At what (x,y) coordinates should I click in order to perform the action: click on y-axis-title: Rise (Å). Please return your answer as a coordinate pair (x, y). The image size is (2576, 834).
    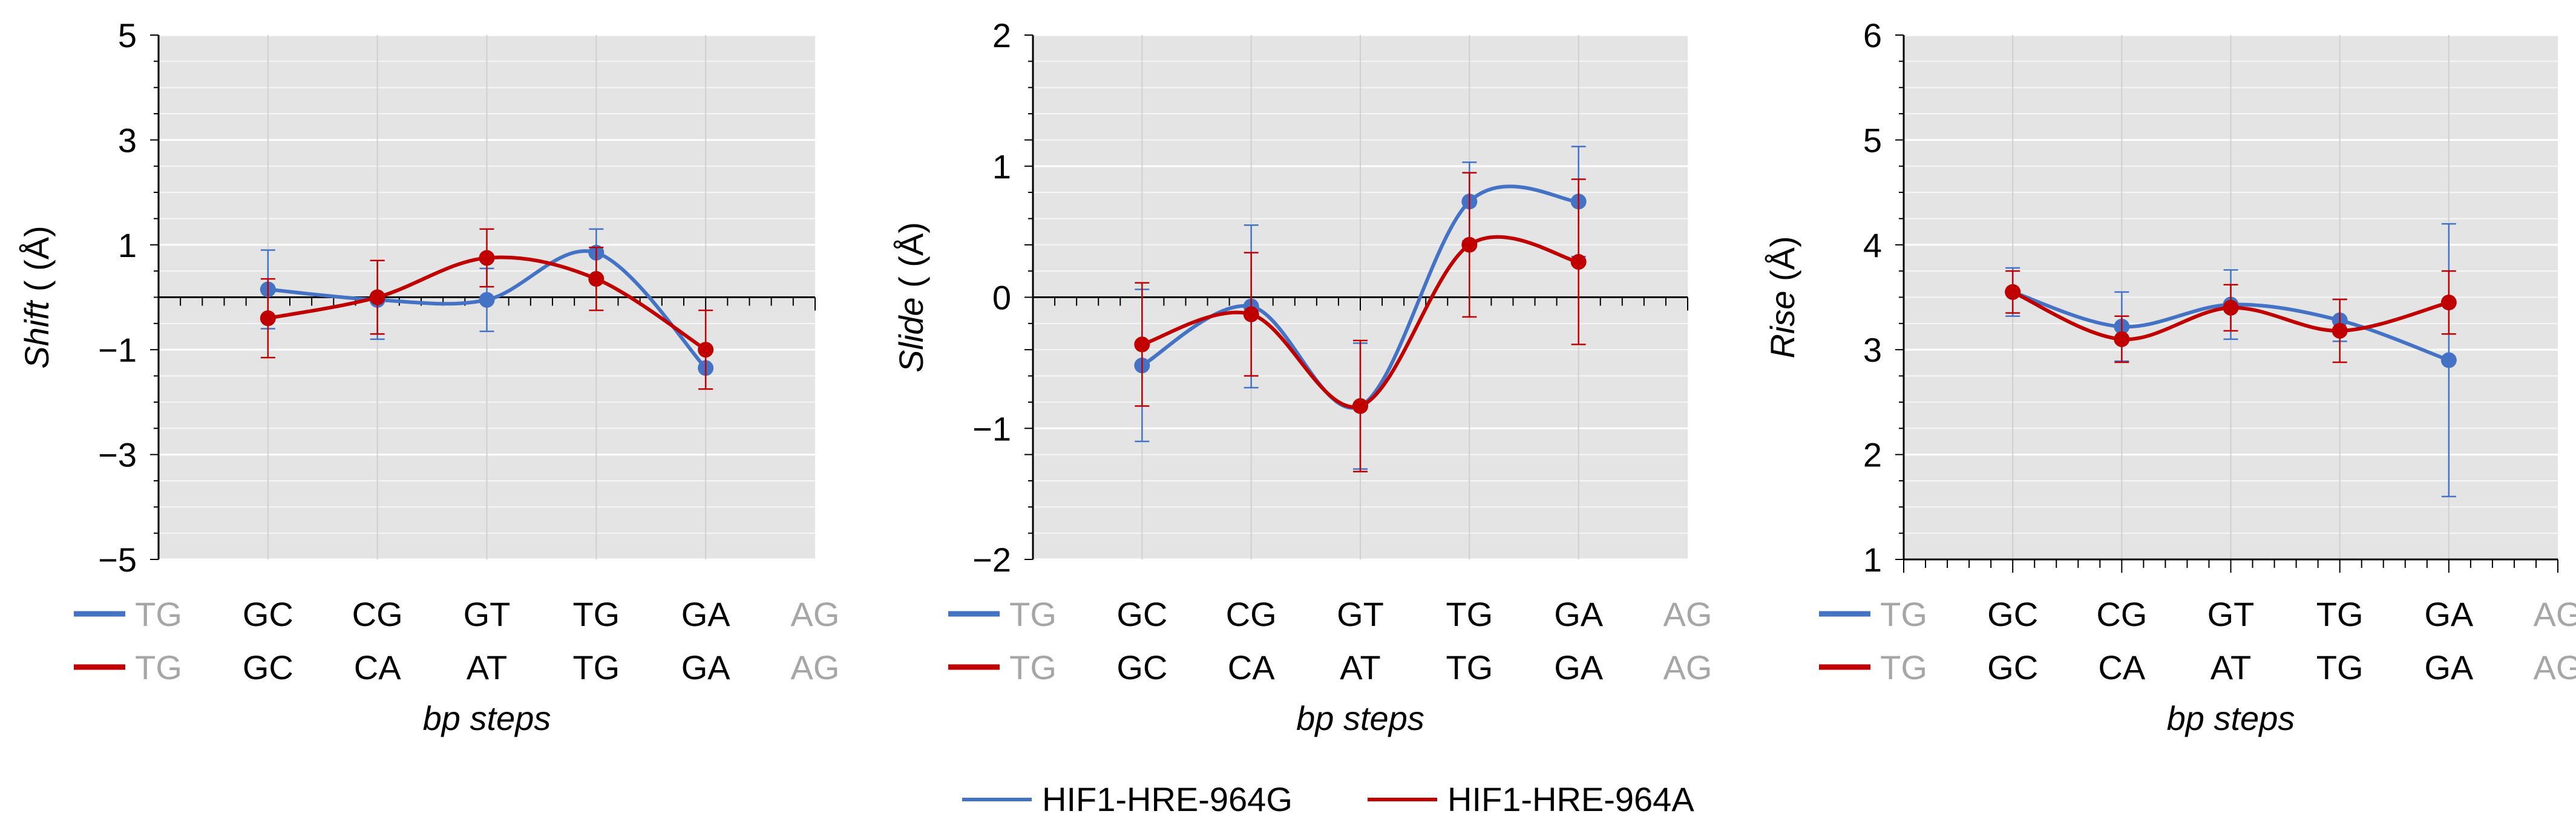
    Looking at the image, I should click on (1782, 297).